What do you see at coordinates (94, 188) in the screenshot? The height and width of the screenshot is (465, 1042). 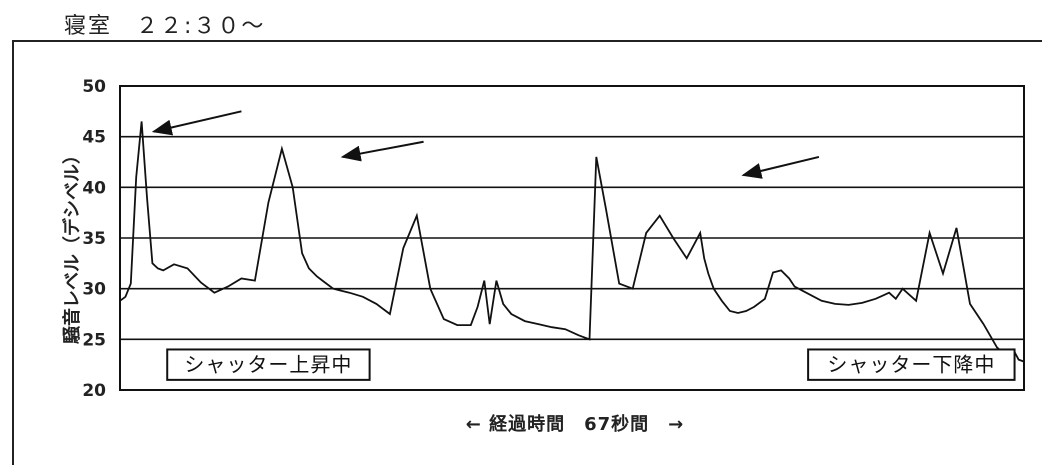 I see `y-tick-label: 40` at bounding box center [94, 188].